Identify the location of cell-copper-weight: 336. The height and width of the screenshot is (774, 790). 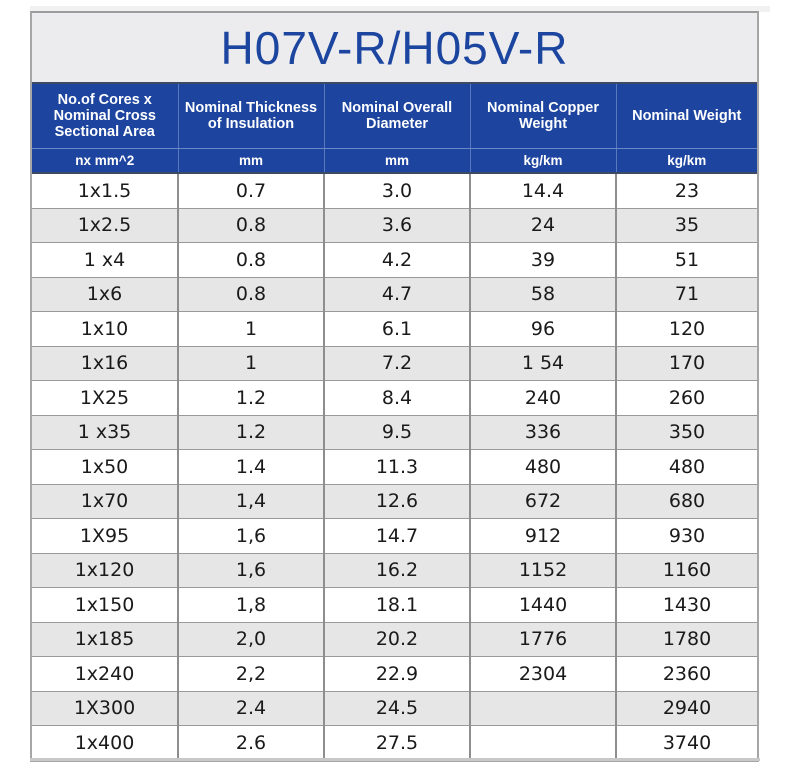
(542, 432).